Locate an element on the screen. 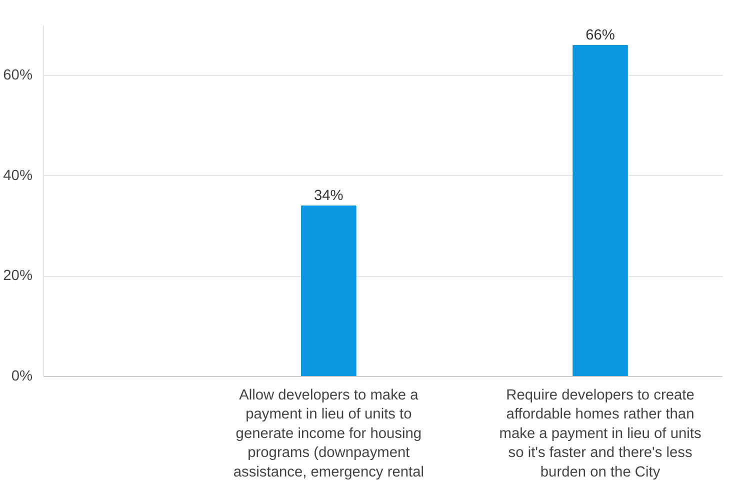 The image size is (732, 483). y-tick-label: 40% is located at coordinates (18, 176).